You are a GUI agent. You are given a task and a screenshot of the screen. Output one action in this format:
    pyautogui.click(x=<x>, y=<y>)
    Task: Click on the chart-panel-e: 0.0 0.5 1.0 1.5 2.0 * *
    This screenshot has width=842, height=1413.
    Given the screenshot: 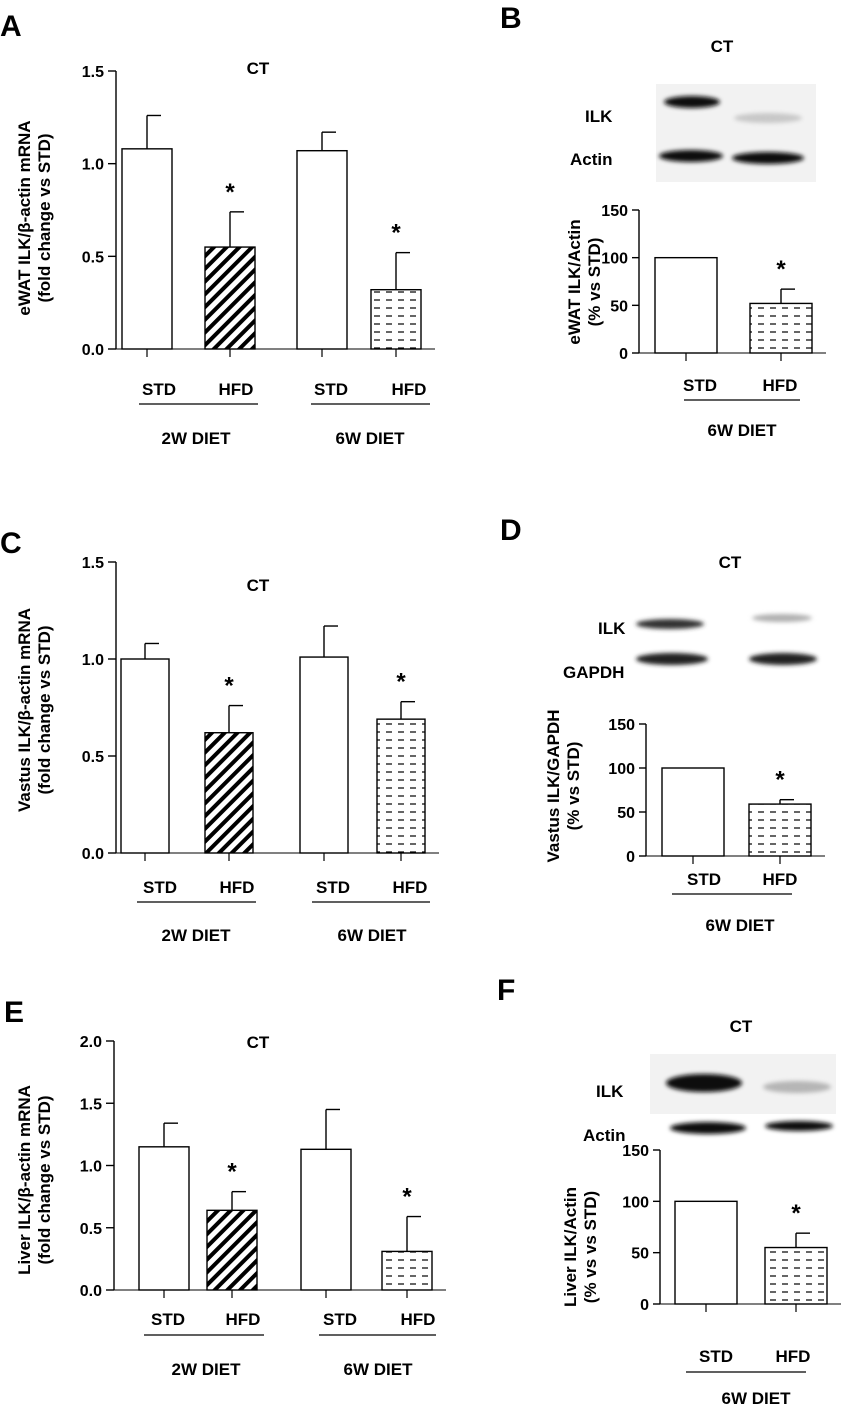 What is the action you would take?
    pyautogui.click(x=263, y=1167)
    